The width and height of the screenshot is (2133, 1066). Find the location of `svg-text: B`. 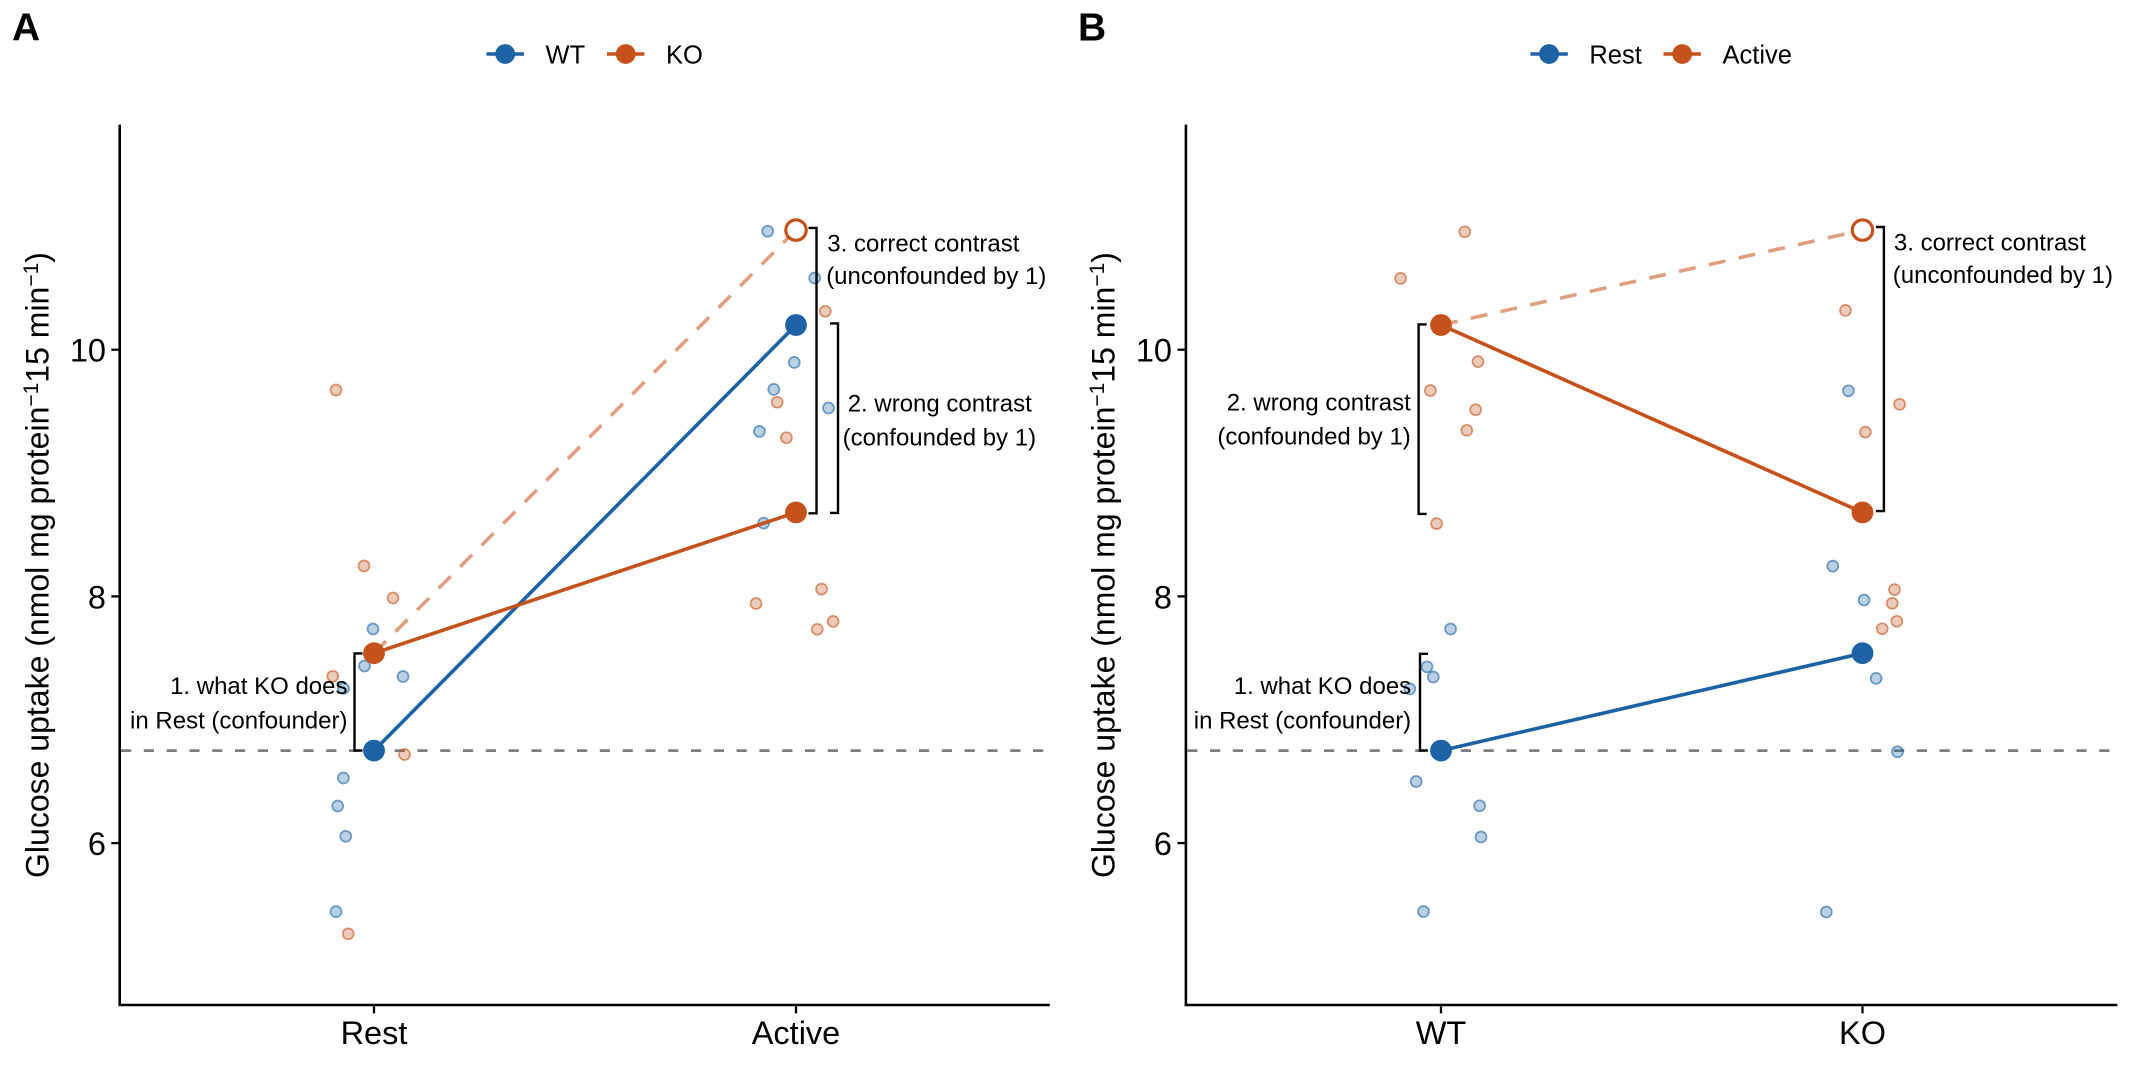

svg-text: B is located at coordinates (1092, 28).